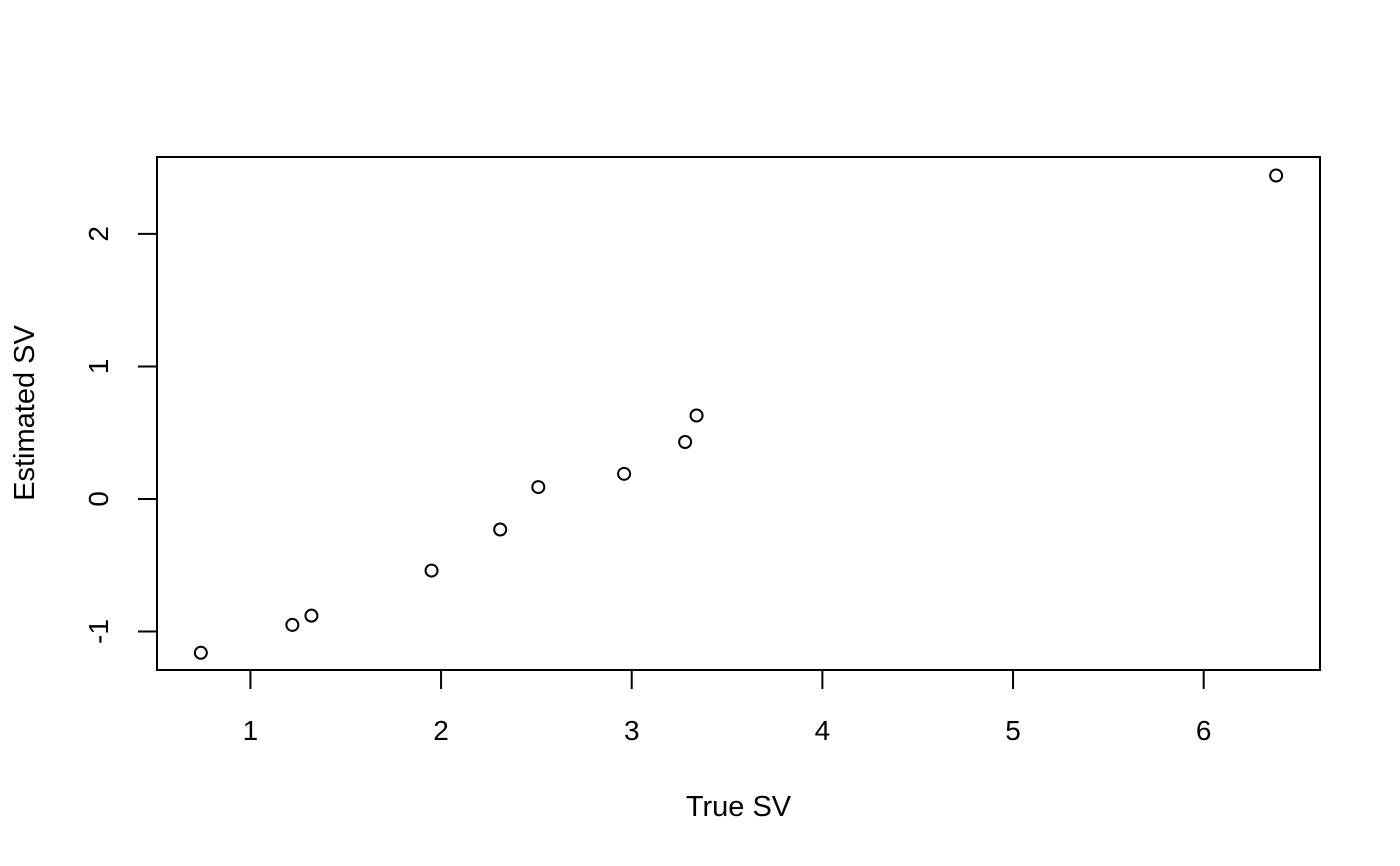 This screenshot has height=866, width=1400. I want to click on x-tick-label: 1, so click(251, 730).